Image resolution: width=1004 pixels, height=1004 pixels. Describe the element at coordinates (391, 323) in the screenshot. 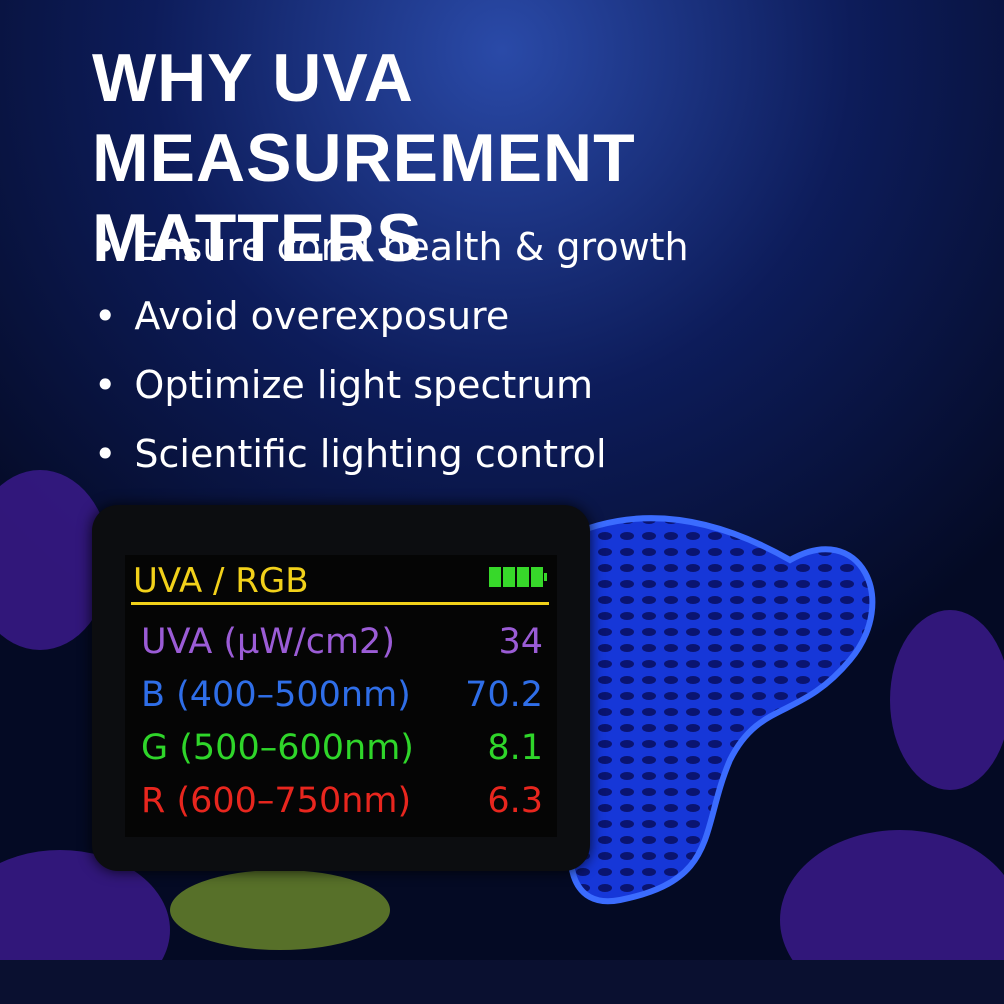

I see `bullet: Avoid overexposure` at that location.